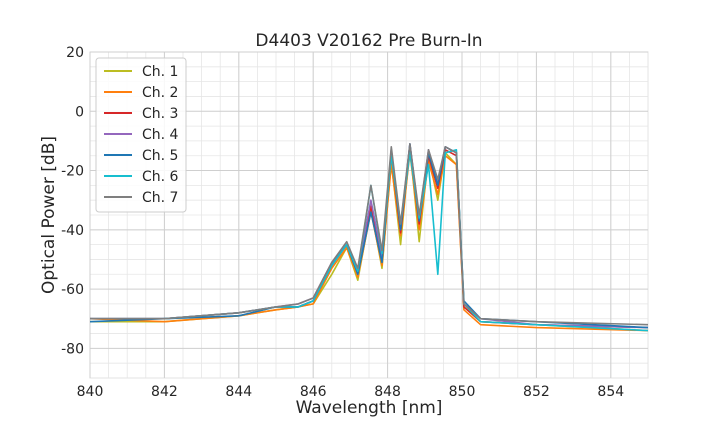 The height and width of the screenshot is (432, 720). I want to click on y-tick-label: -80, so click(72, 349).